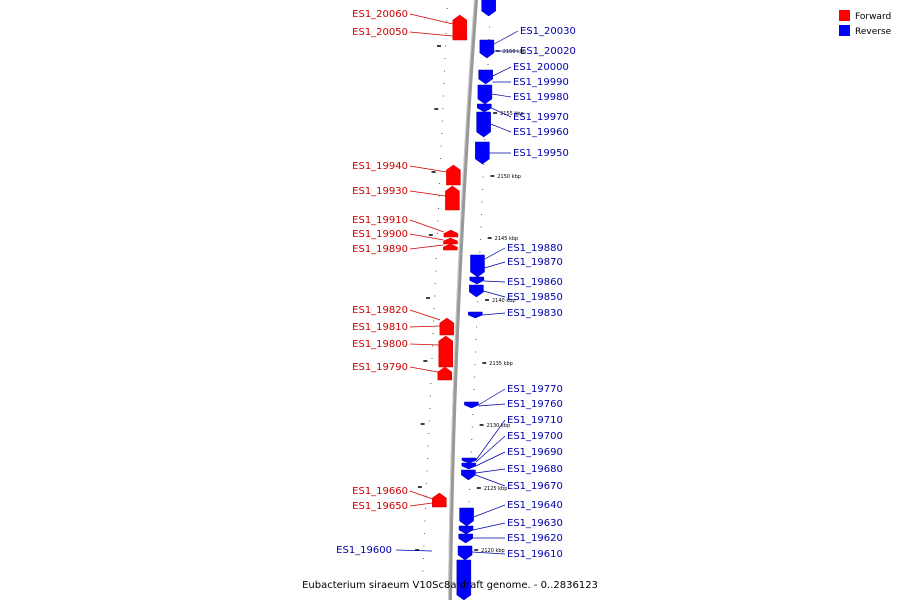  I want to click on tick-label: 2130 kbp, so click(499, 426).